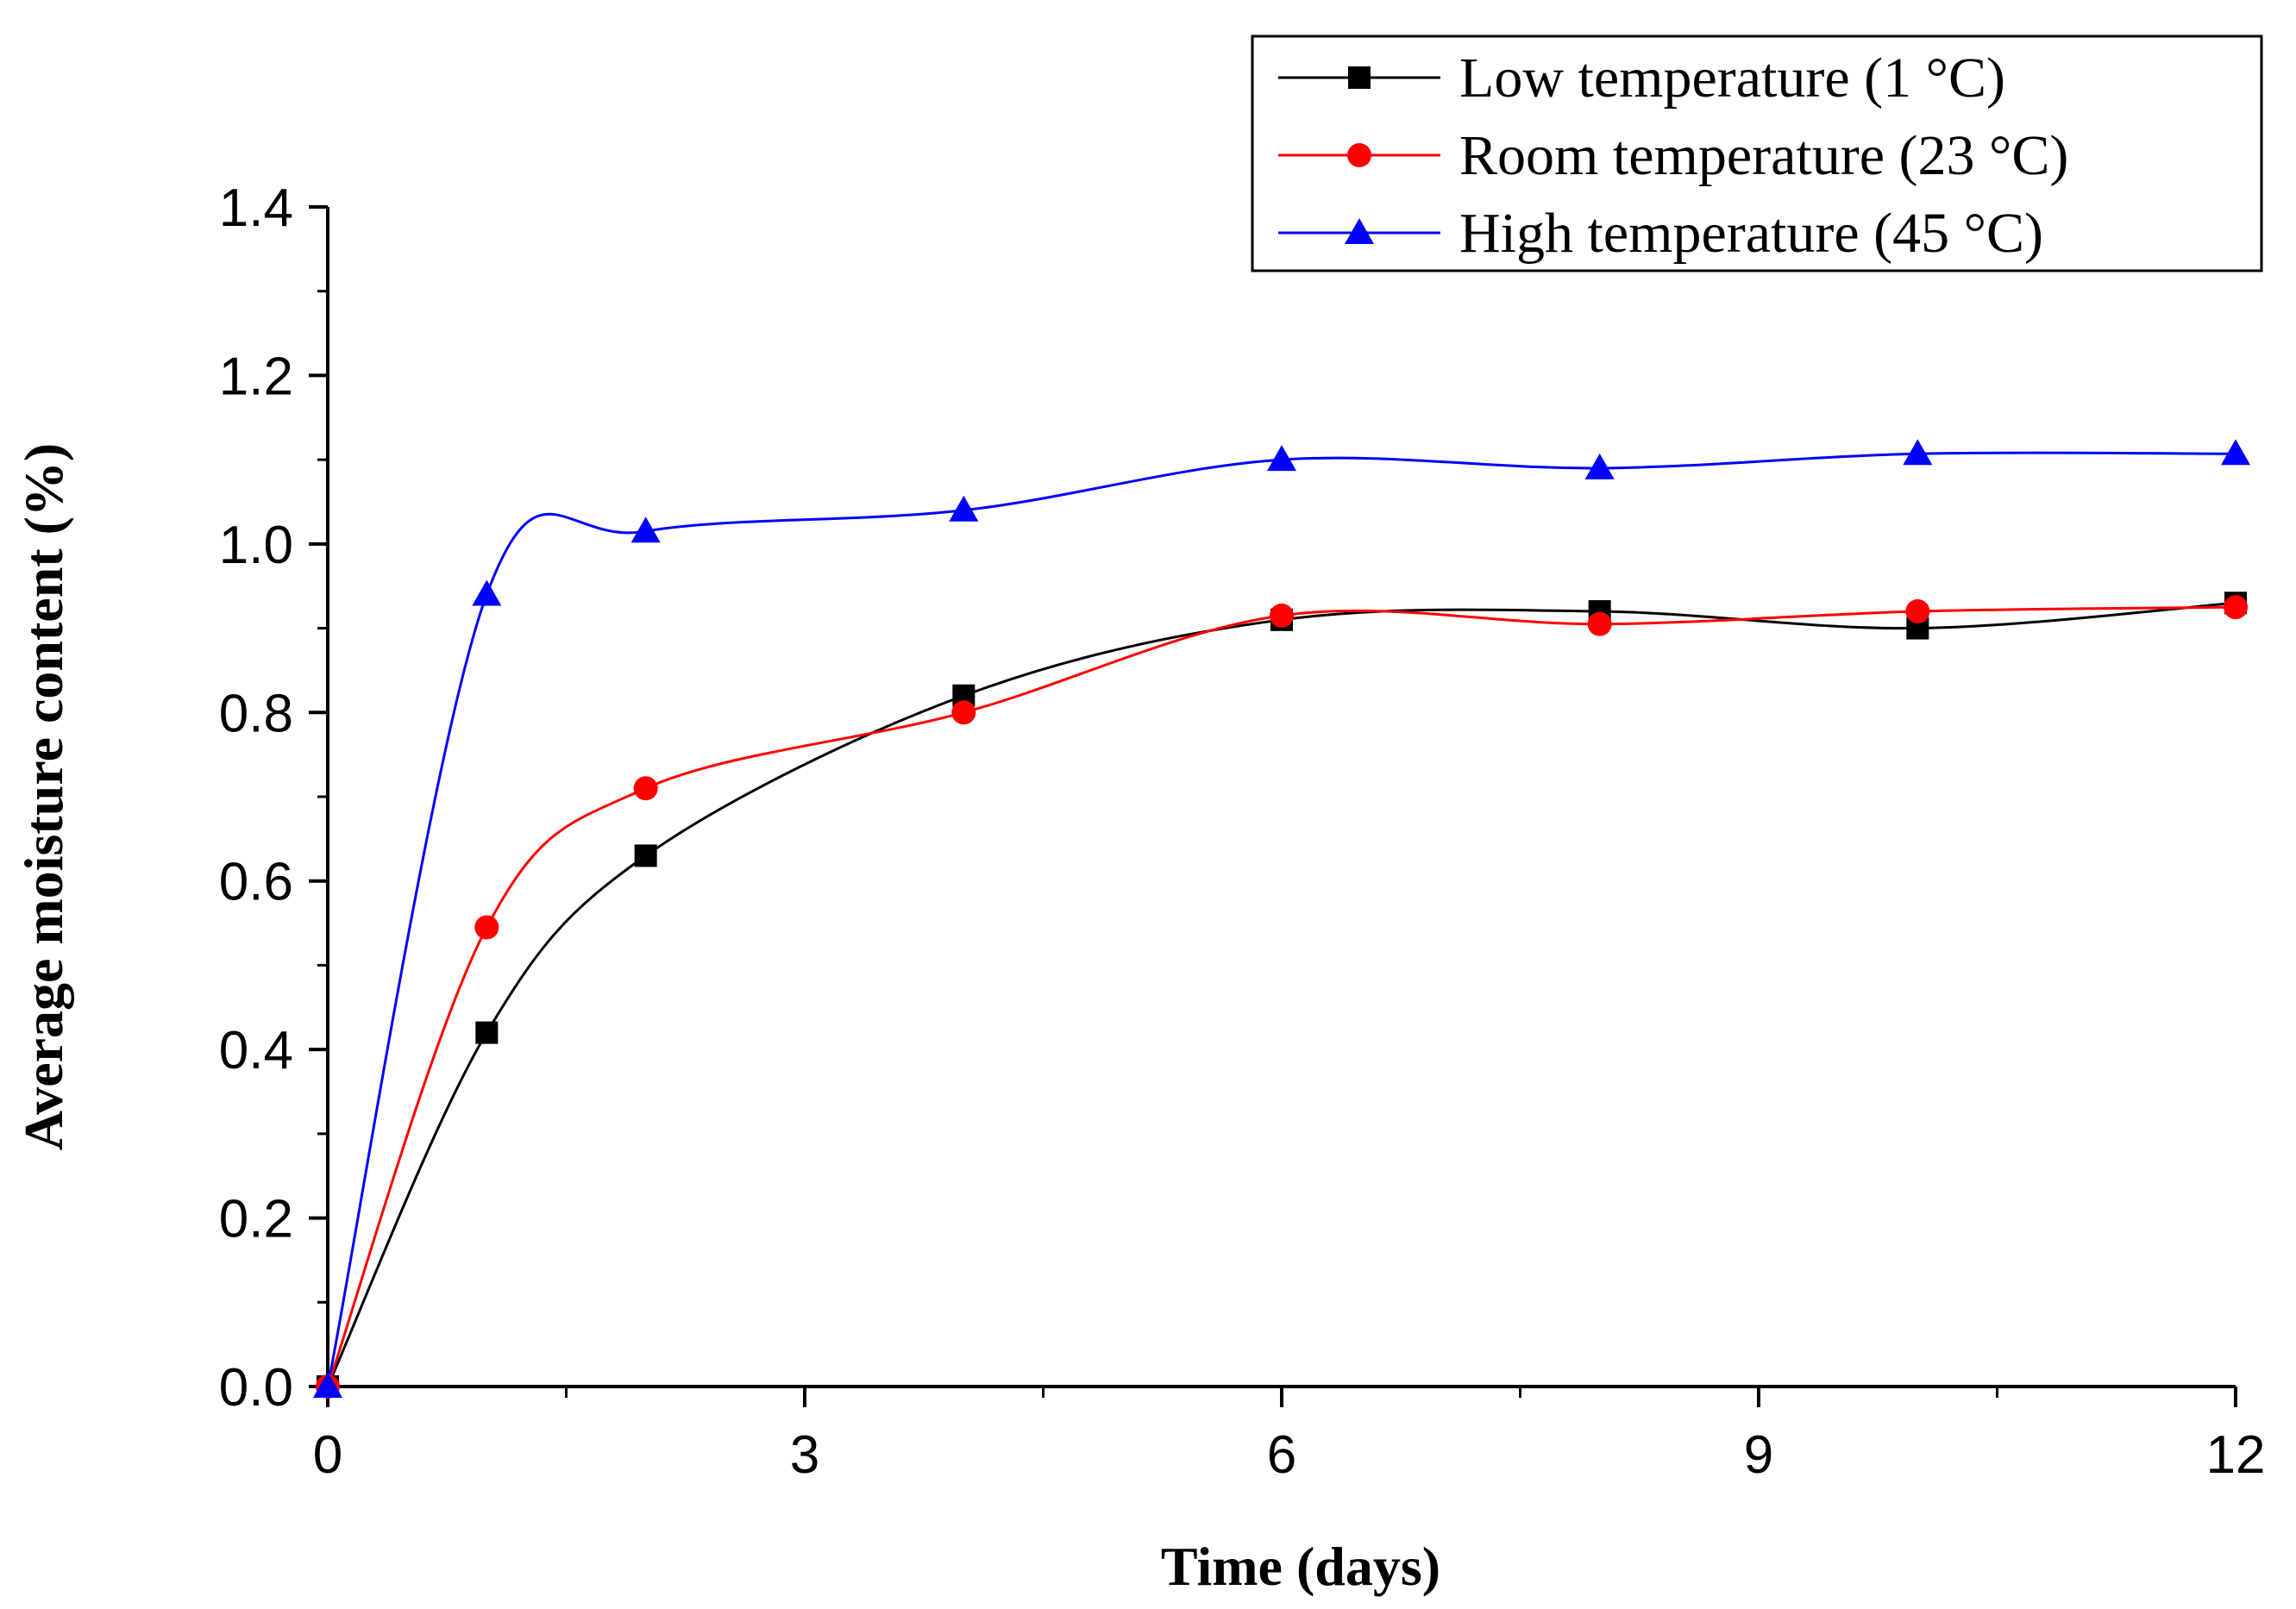 This screenshot has height=1609, width=2296. I want to click on y-tick-label: 1.4, so click(256, 208).